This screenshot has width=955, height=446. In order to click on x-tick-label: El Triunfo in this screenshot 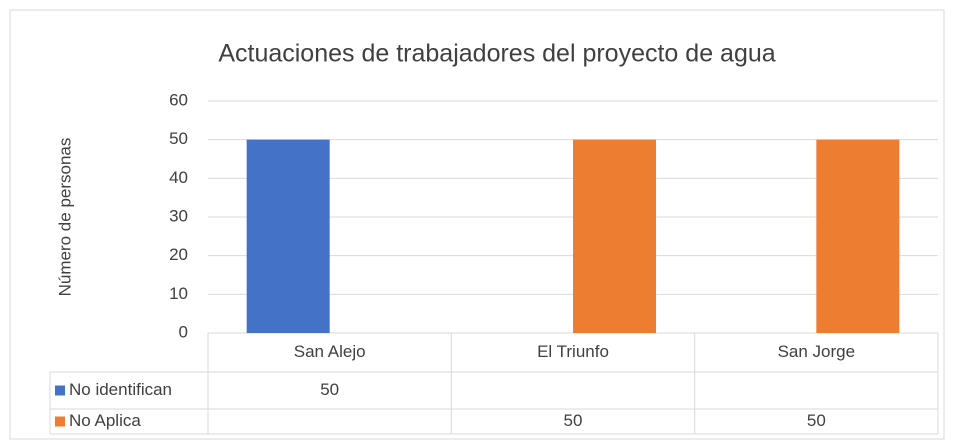, I will do `click(573, 351)`.